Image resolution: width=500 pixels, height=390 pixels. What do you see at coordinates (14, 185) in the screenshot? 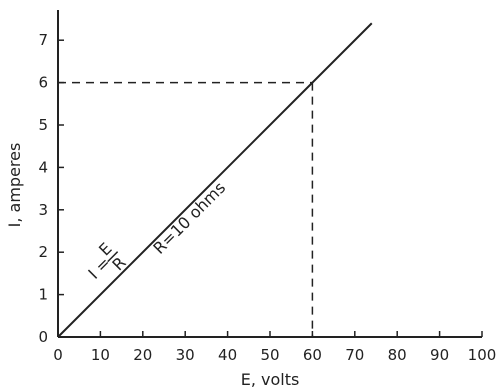
I see `y-axis-title: I, amperes` at bounding box center [14, 185].